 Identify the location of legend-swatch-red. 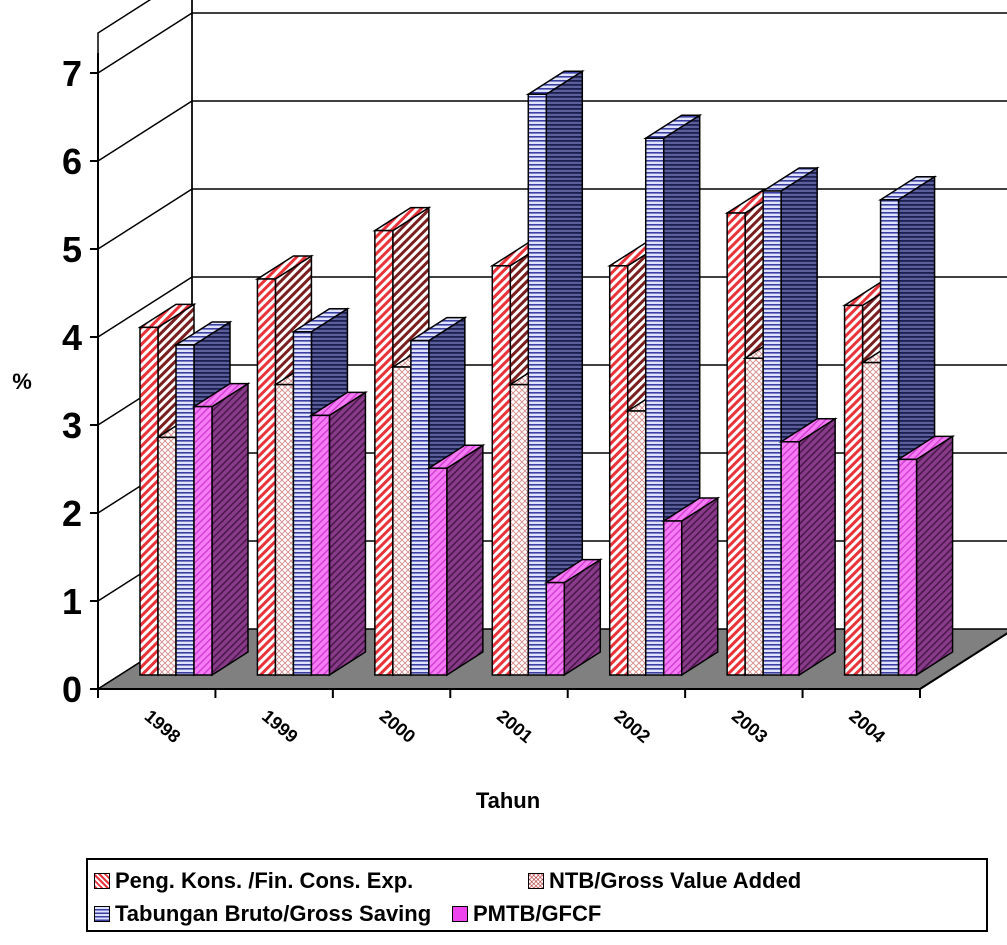
(102, 881).